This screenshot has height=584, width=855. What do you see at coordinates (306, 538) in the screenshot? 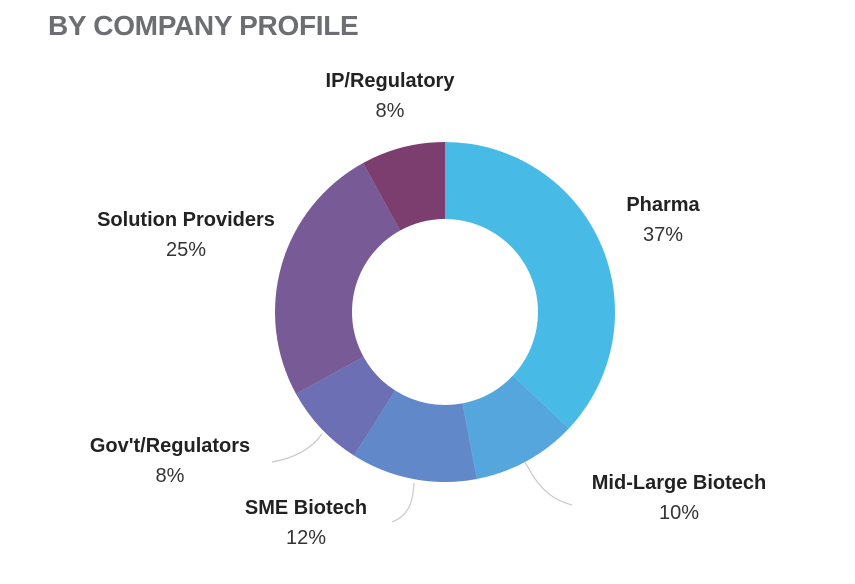
I see `slice-value-sme-biotech: 12%` at bounding box center [306, 538].